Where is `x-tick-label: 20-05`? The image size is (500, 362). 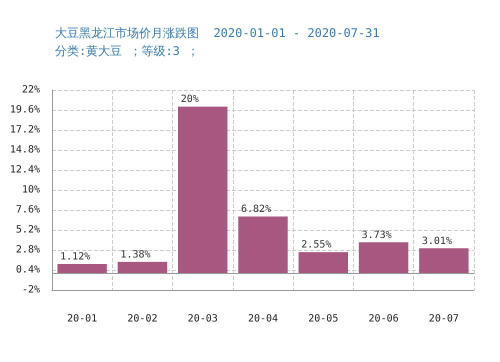
x-tick-label: 20-05 is located at coordinates (323, 319).